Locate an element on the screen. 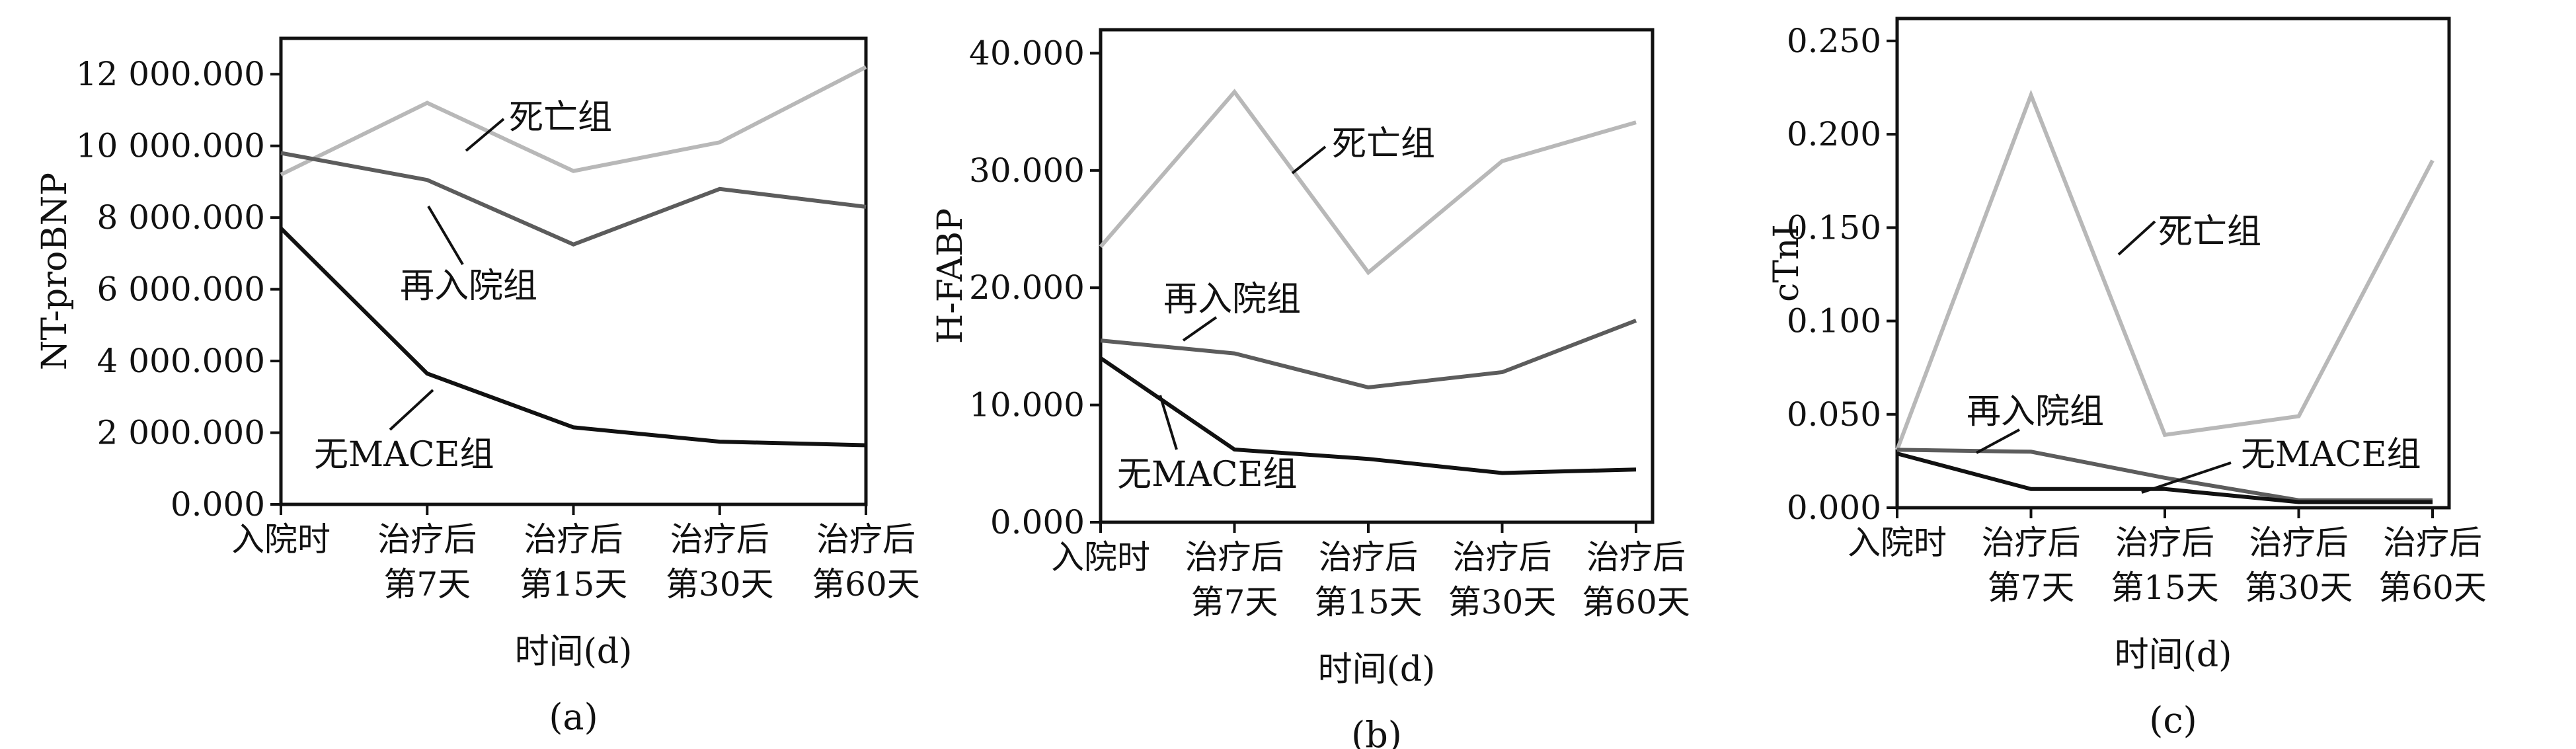  y-tick-label: 0.200 is located at coordinates (1834, 134).